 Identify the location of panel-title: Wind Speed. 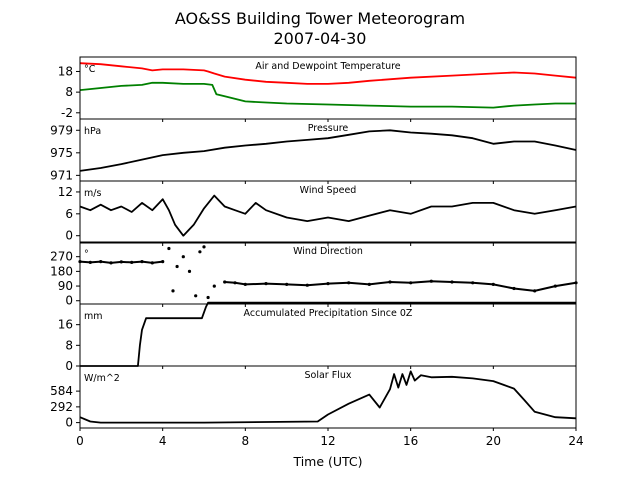
(328, 190).